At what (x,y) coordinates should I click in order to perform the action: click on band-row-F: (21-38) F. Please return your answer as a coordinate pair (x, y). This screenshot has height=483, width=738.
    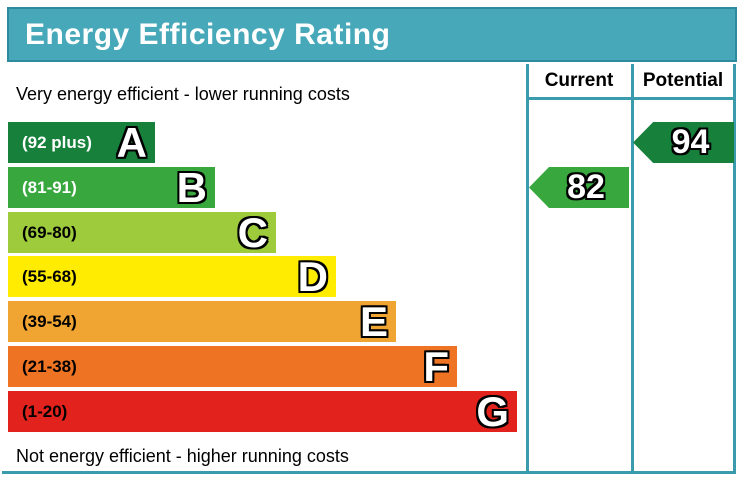
    Looking at the image, I should click on (232, 366).